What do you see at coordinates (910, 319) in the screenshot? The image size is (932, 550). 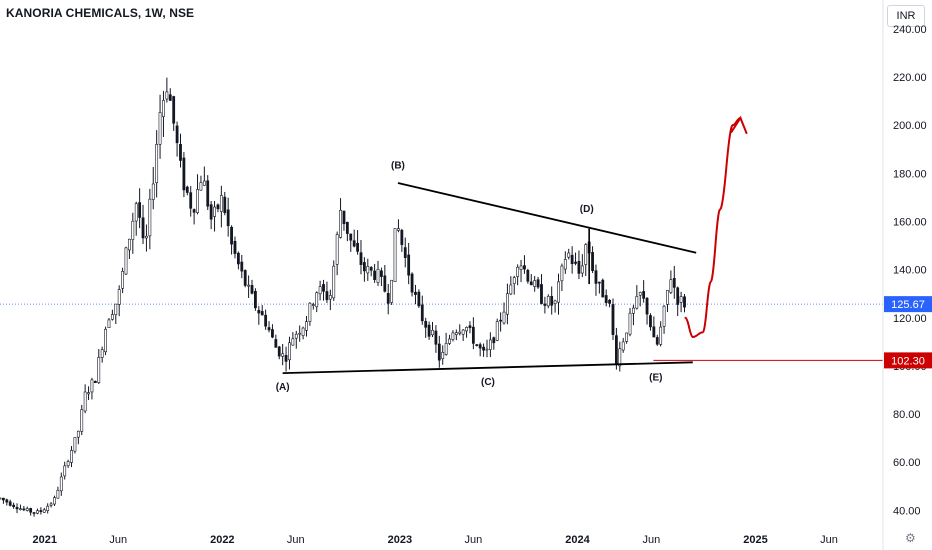 I see `y-tick-label: 120.00` at bounding box center [910, 319].